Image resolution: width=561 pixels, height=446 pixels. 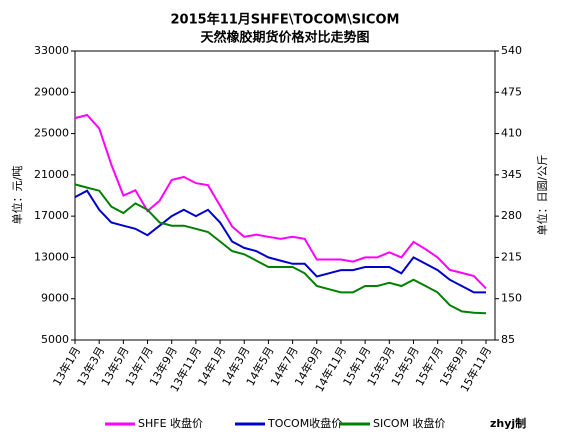 What do you see at coordinates (17, 195) in the screenshot?
I see `y-axis-label: 单位：元/吨` at bounding box center [17, 195].